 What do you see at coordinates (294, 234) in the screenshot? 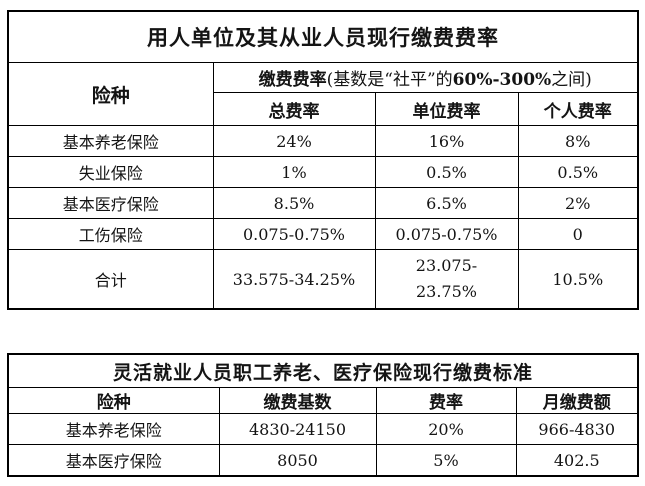
I see `total-rate-value: 0.075-0.75%` at bounding box center [294, 234].